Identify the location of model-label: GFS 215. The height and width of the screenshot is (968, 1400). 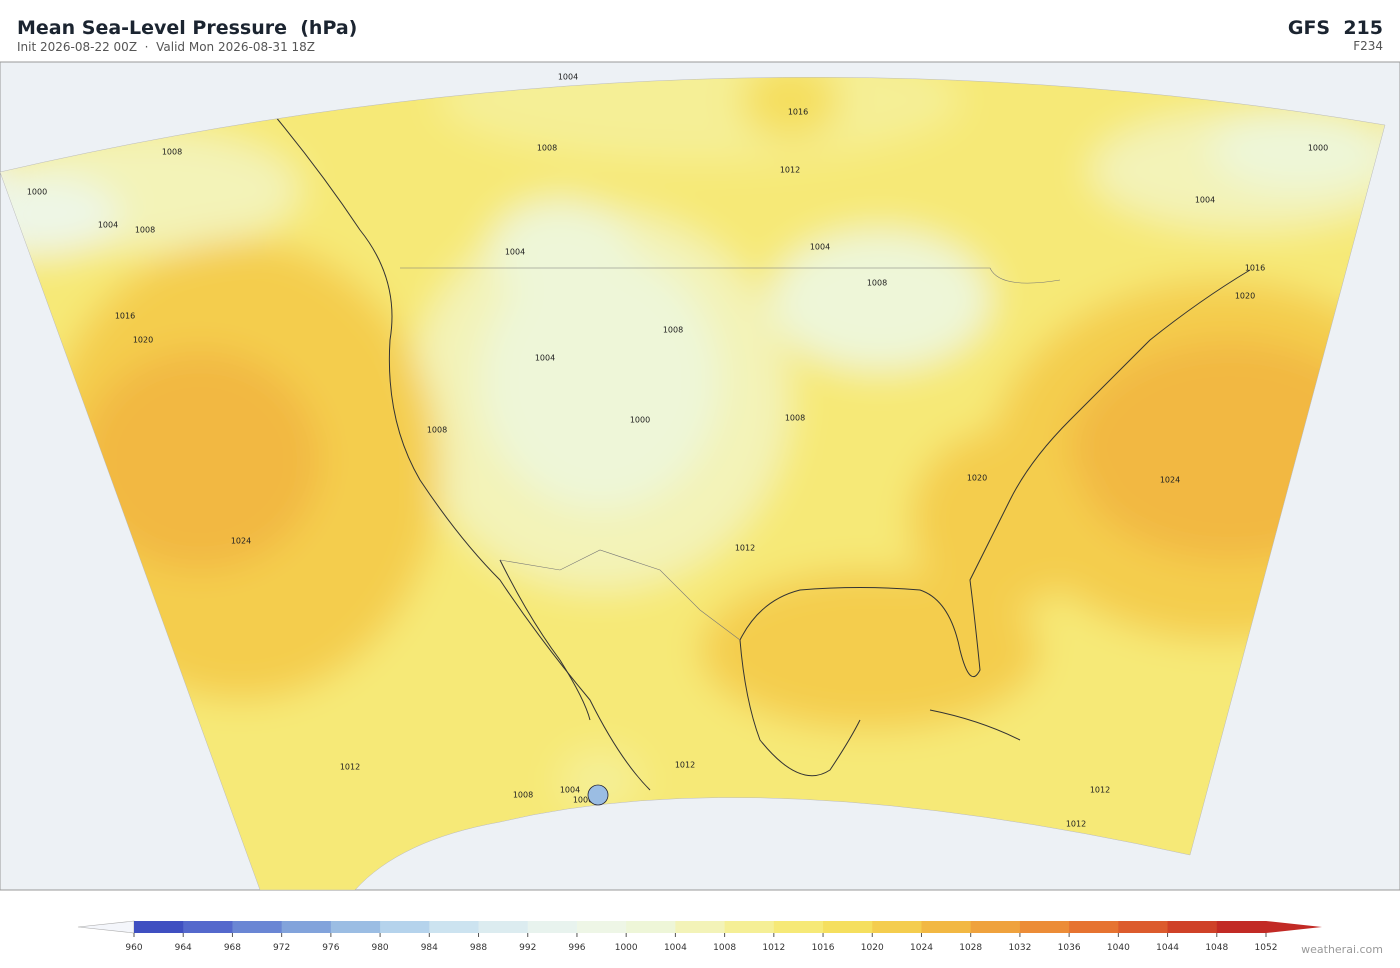
(1335, 28).